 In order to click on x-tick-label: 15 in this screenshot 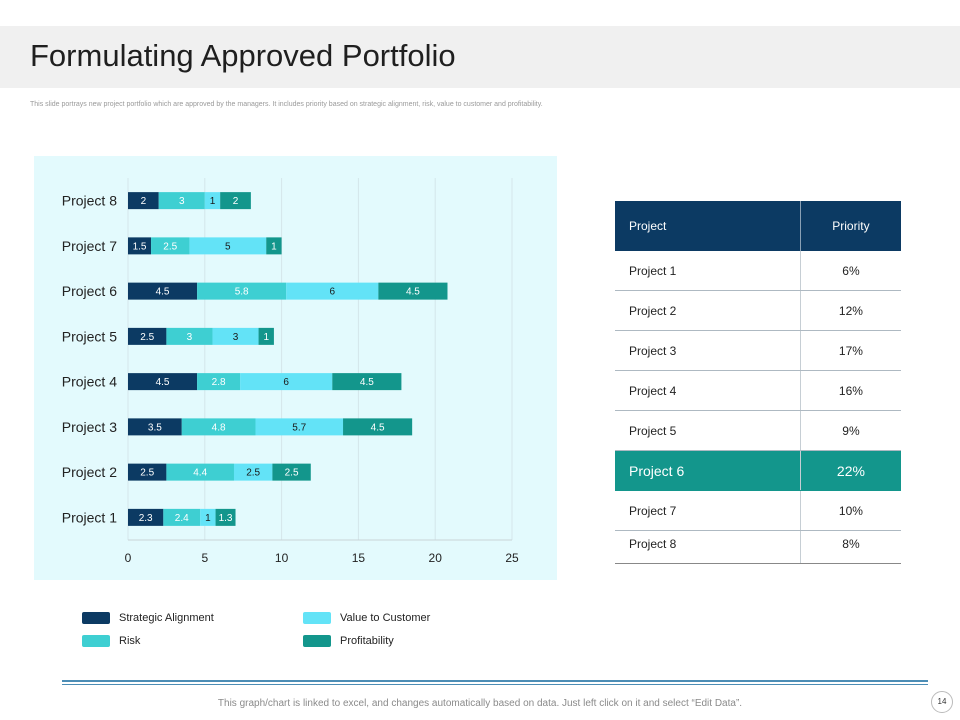, I will do `click(359, 558)`.